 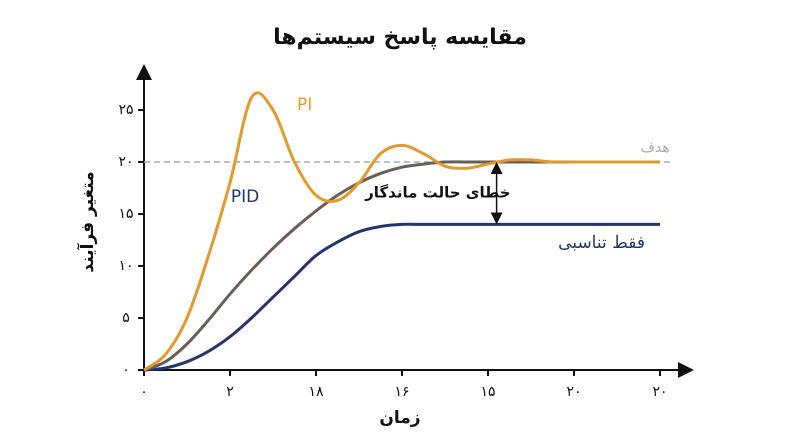 What do you see at coordinates (437, 193) in the screenshot?
I see `annotation-text: خطای حالت ماندگار` at bounding box center [437, 193].